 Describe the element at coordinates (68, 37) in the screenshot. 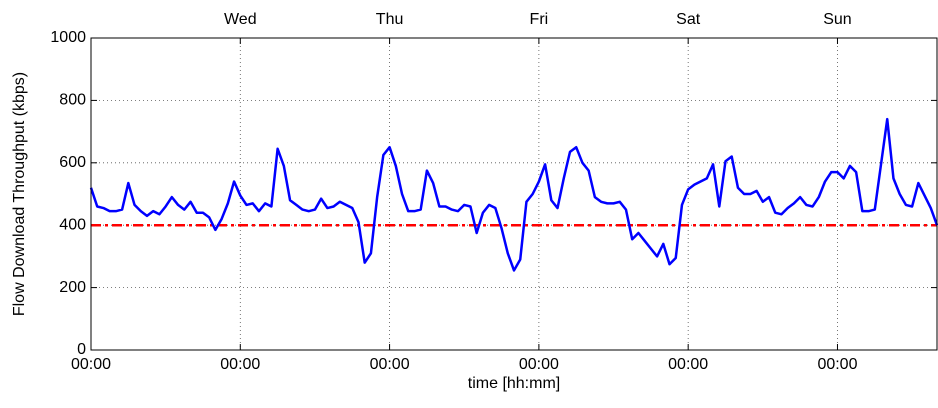

I see `y-tick-label: 1000` at that location.